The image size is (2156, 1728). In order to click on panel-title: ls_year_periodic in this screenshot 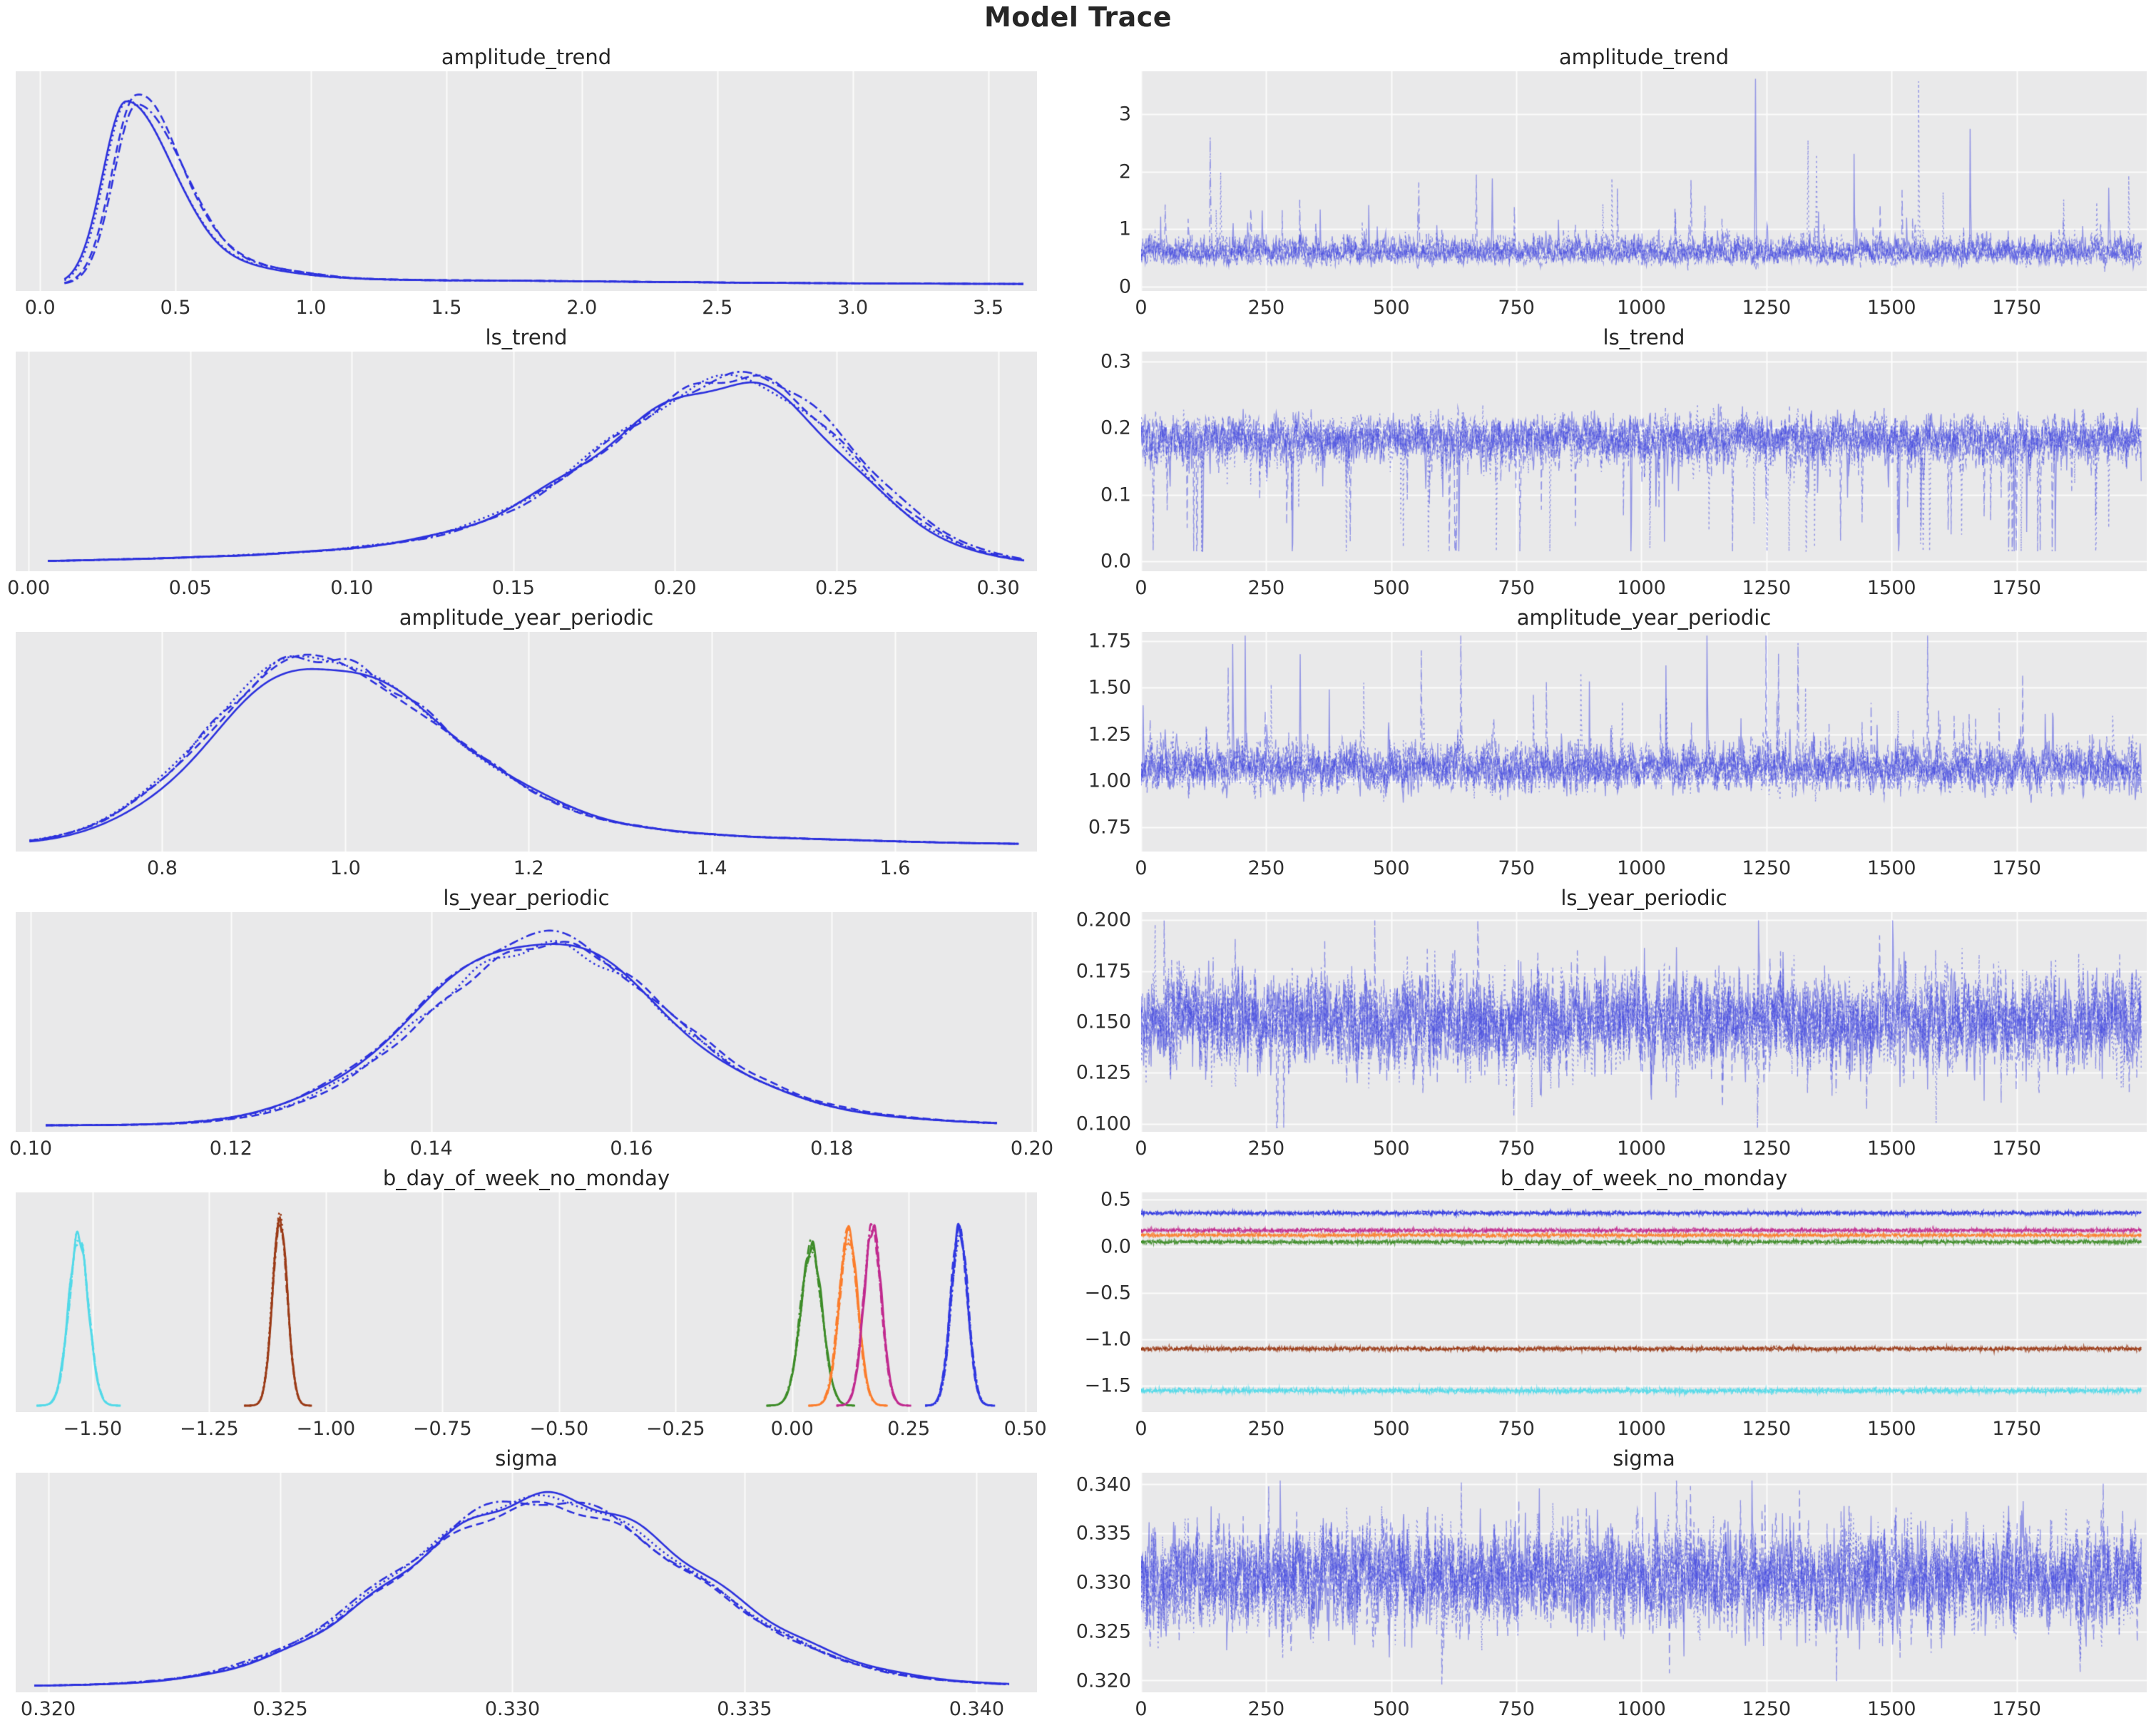, I will do `click(526, 898)`.